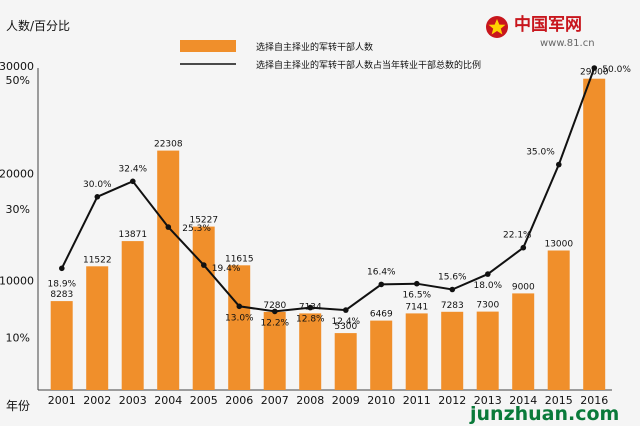  I want to click on bar-value-label: 8283, so click(61, 295).